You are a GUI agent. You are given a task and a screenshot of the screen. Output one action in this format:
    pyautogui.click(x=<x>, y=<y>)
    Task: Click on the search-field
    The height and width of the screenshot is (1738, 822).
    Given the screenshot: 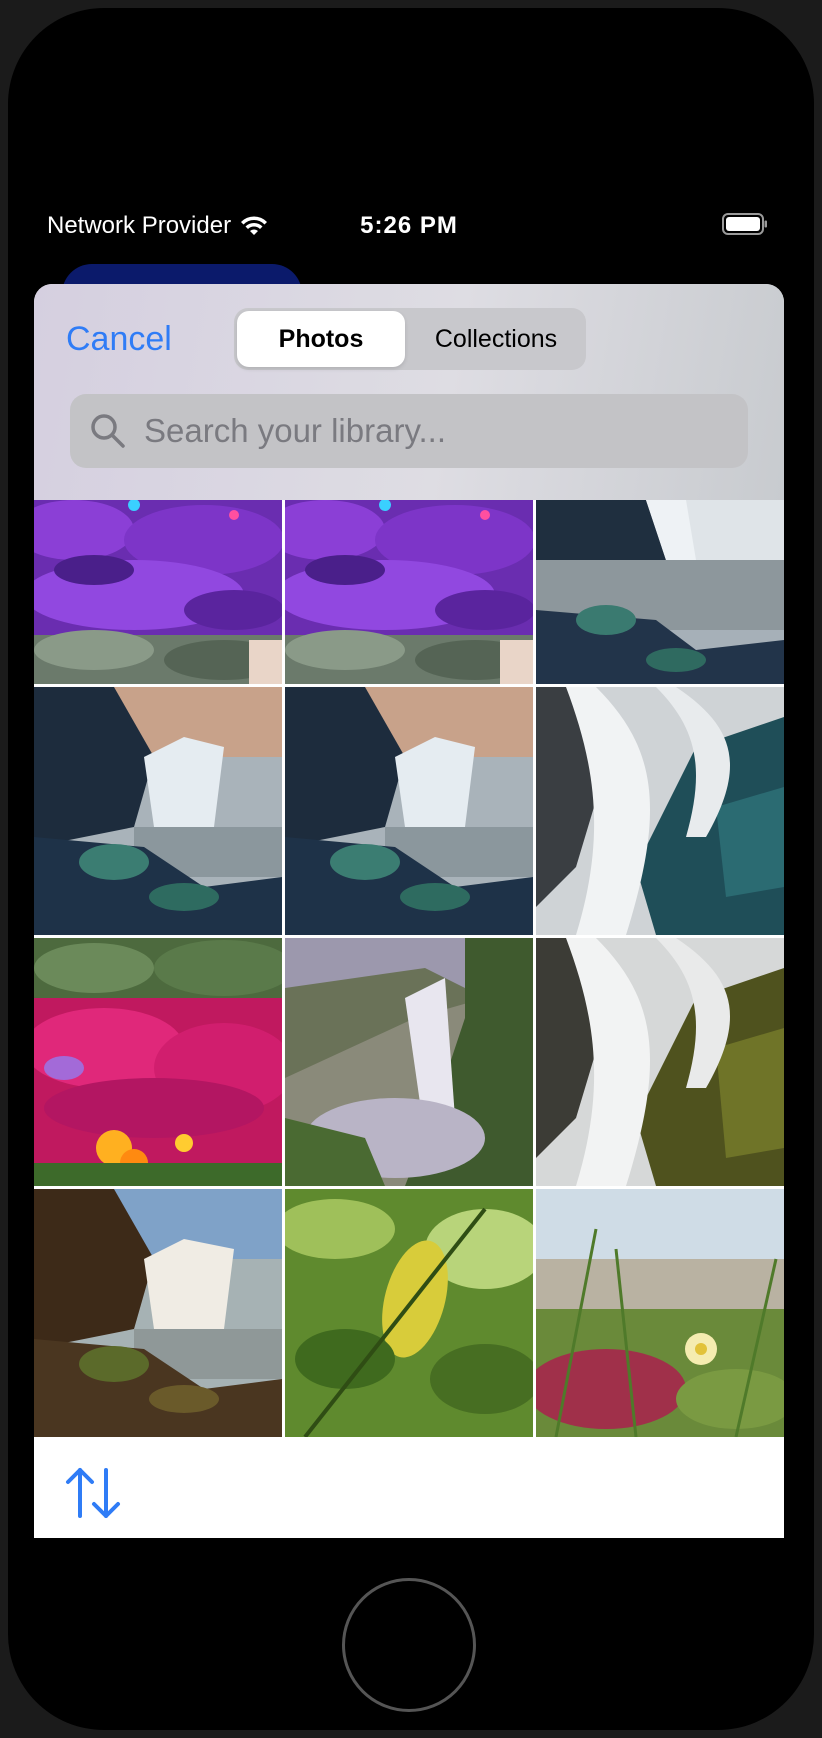 What is the action you would take?
    pyautogui.click(x=409, y=431)
    